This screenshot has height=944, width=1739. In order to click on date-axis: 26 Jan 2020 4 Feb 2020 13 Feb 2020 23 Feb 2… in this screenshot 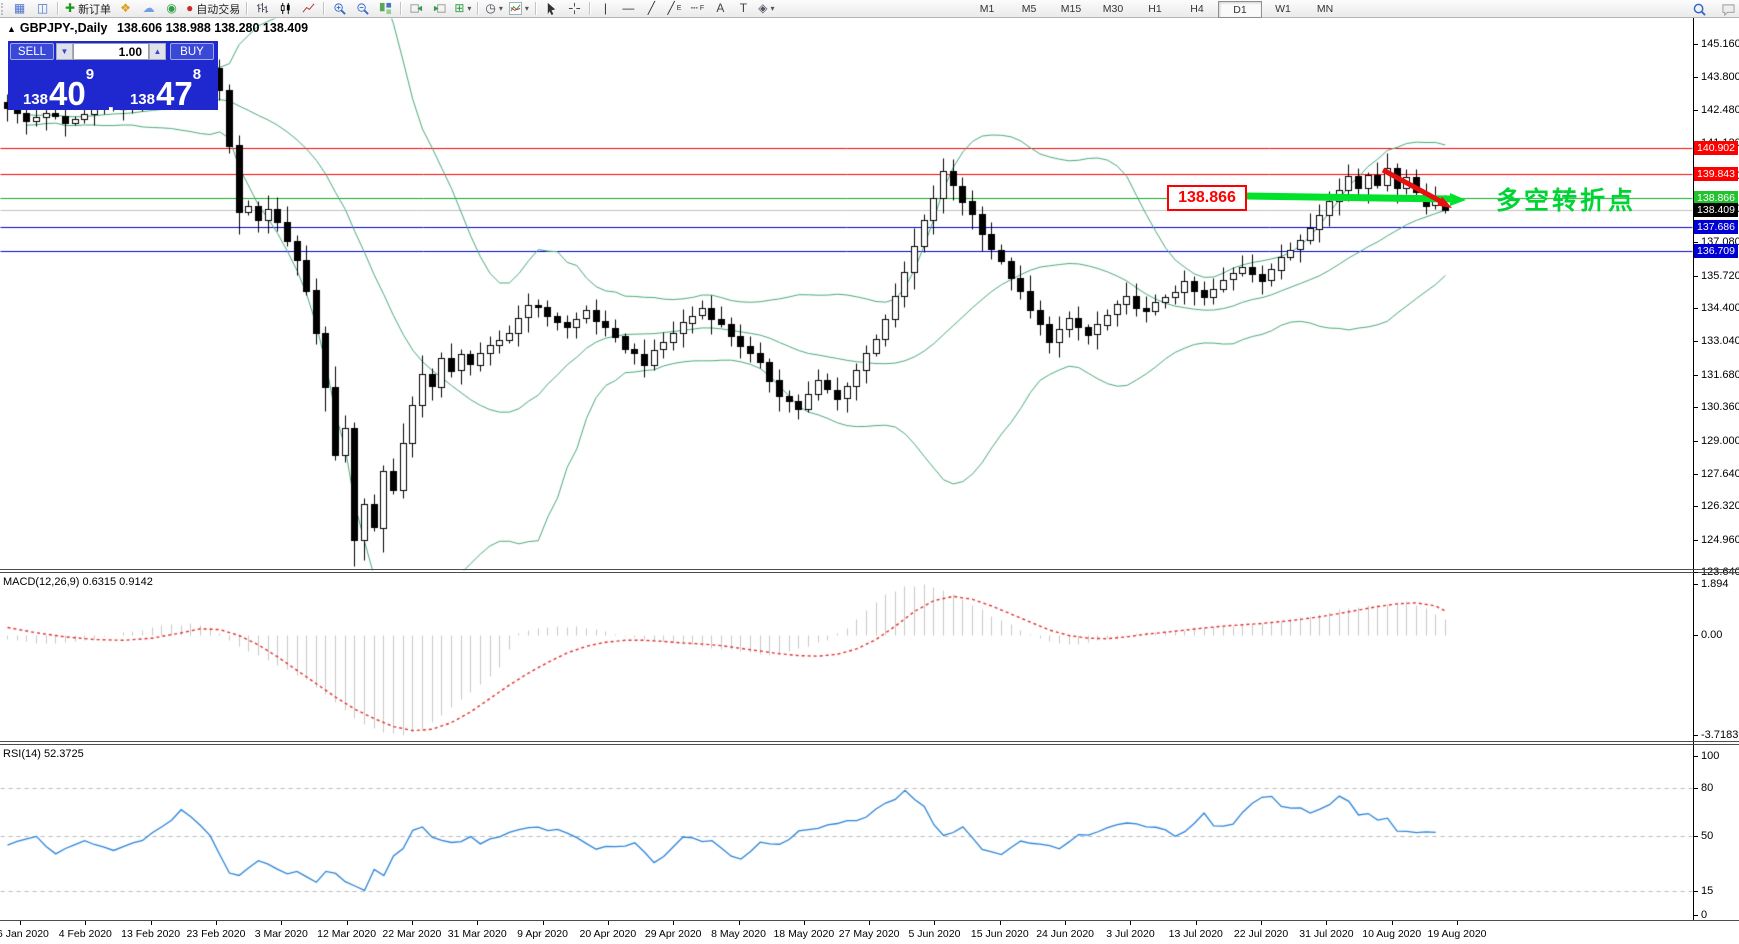, I will do `click(869, 932)`.